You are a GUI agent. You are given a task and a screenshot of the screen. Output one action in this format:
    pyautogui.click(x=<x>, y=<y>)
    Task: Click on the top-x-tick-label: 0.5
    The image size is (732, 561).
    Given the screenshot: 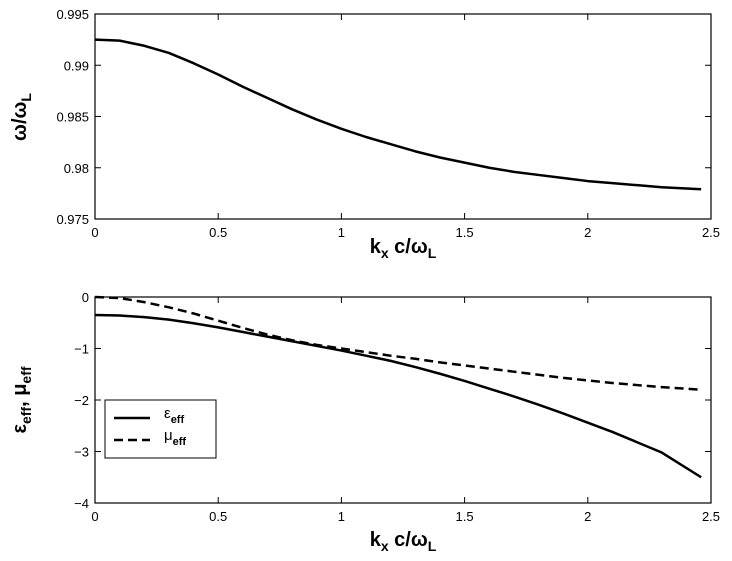 What is the action you would take?
    pyautogui.click(x=218, y=232)
    